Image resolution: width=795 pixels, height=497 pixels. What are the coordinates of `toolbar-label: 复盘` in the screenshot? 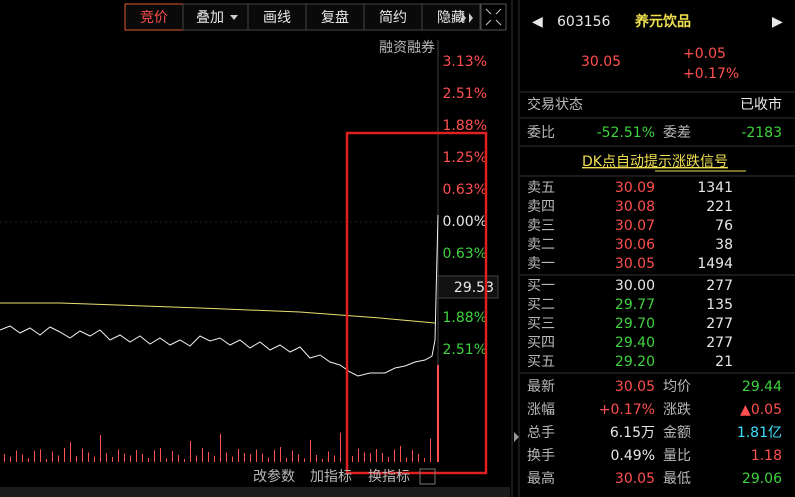 It's located at (335, 17).